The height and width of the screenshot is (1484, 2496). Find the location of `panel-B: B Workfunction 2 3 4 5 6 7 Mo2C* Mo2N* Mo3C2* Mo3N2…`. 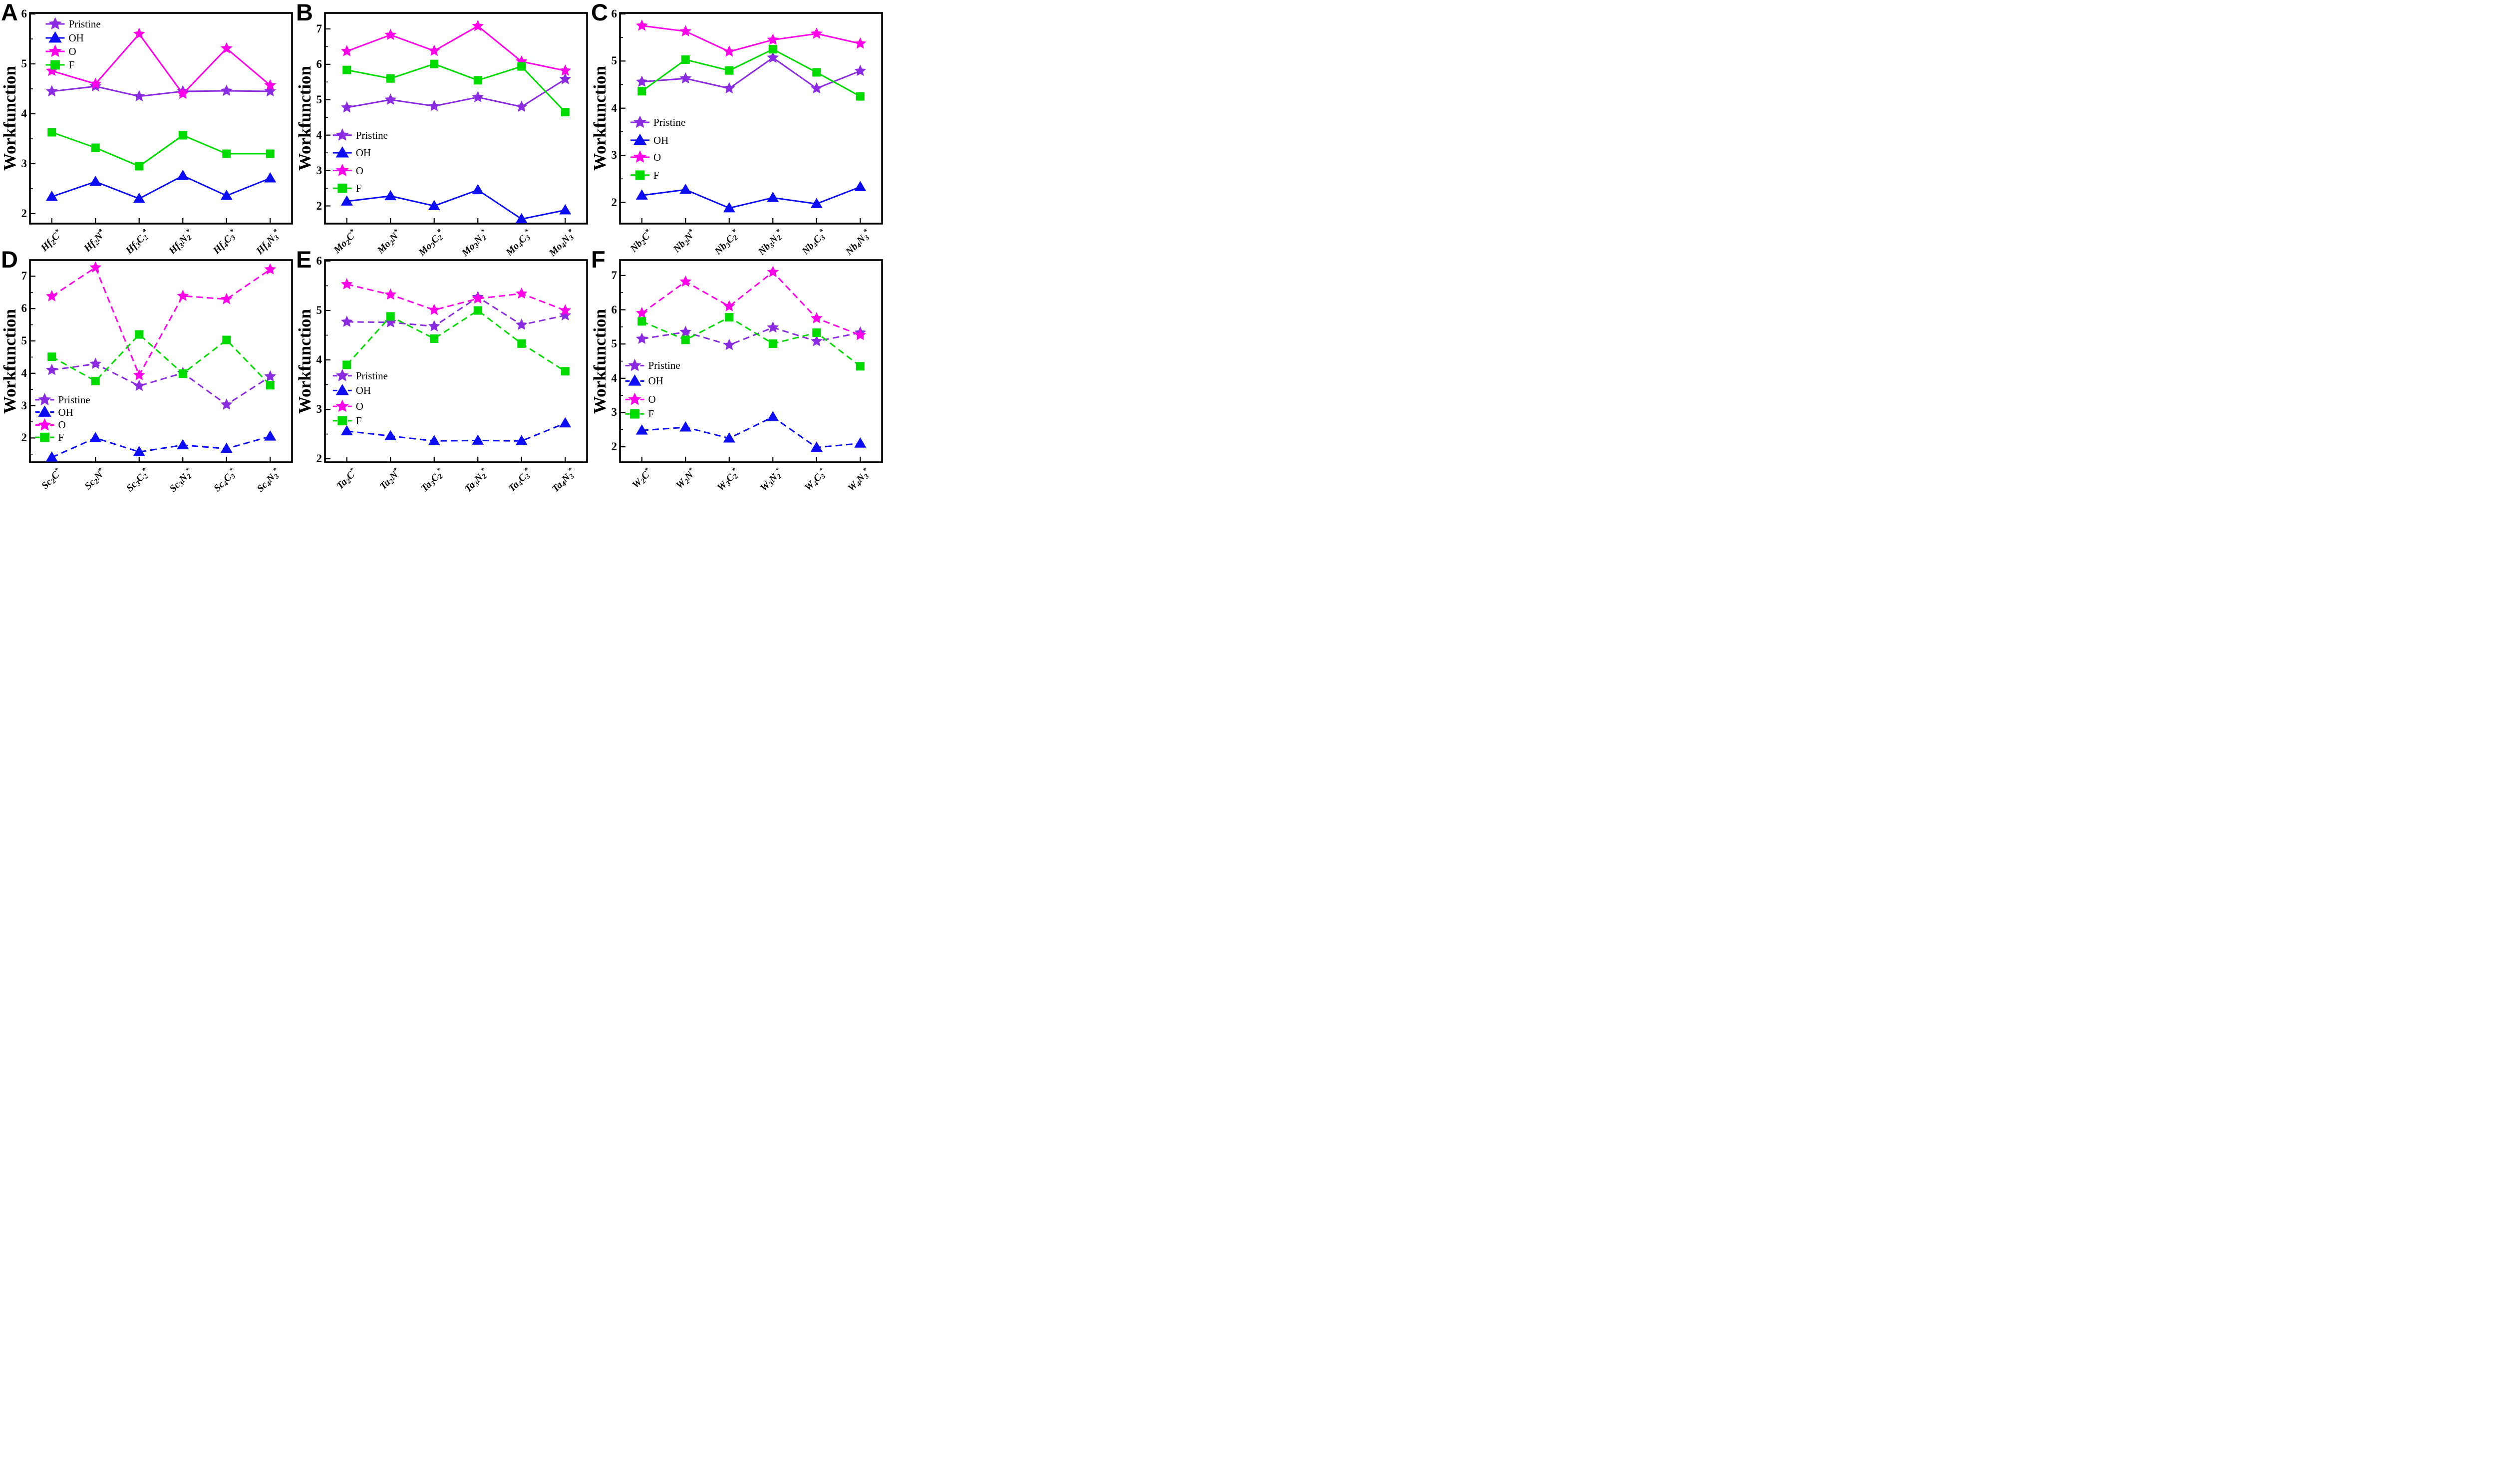

panel-B: B Workfunction 2 3 4 5 6 7 Mo2C* Mo2N* Mo3C2* Mo3N2… is located at coordinates (442, 130).